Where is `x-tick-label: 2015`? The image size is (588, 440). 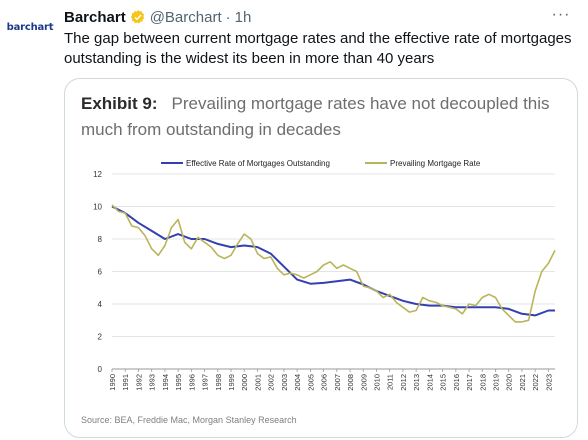 x-tick-label: 2015 is located at coordinates (443, 382).